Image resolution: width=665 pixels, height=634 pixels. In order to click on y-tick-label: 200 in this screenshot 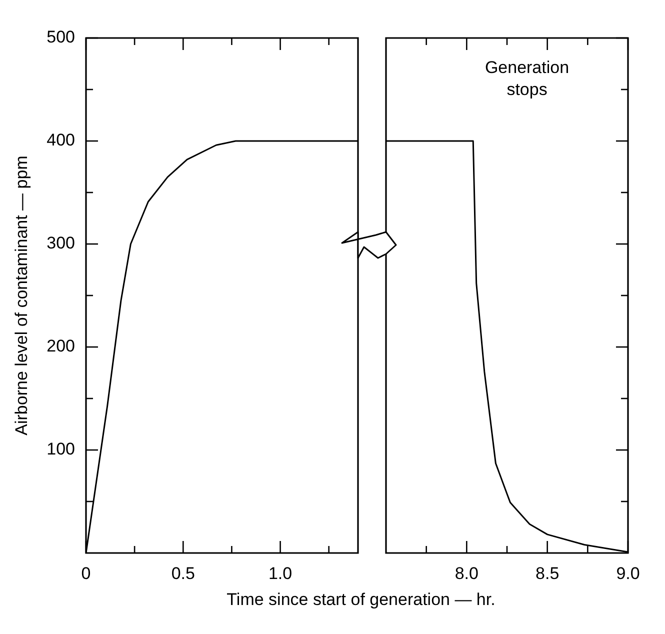, I will do `click(60, 346)`.